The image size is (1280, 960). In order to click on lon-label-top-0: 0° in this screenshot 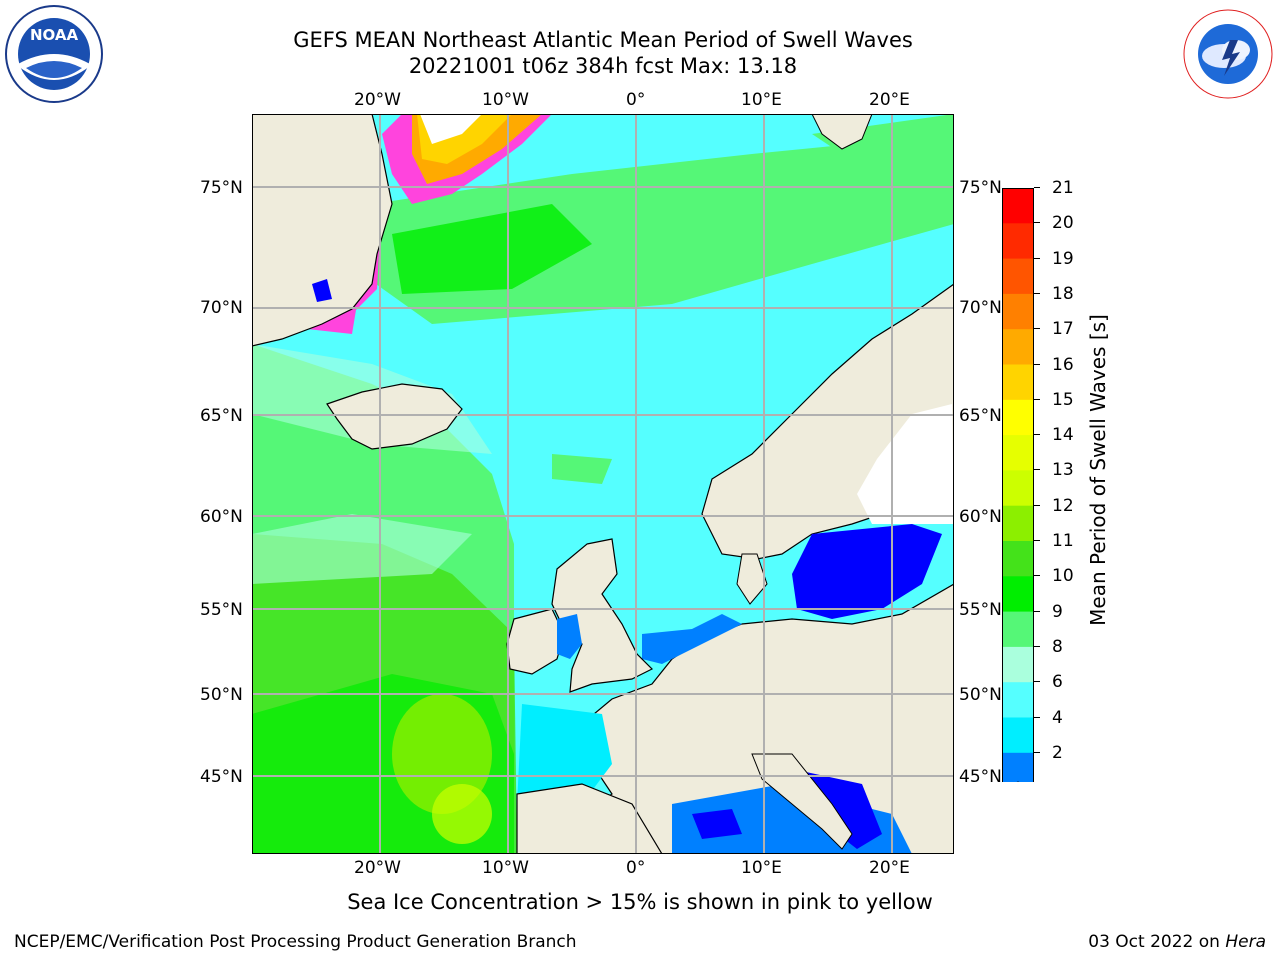, I will do `click(636, 100)`.